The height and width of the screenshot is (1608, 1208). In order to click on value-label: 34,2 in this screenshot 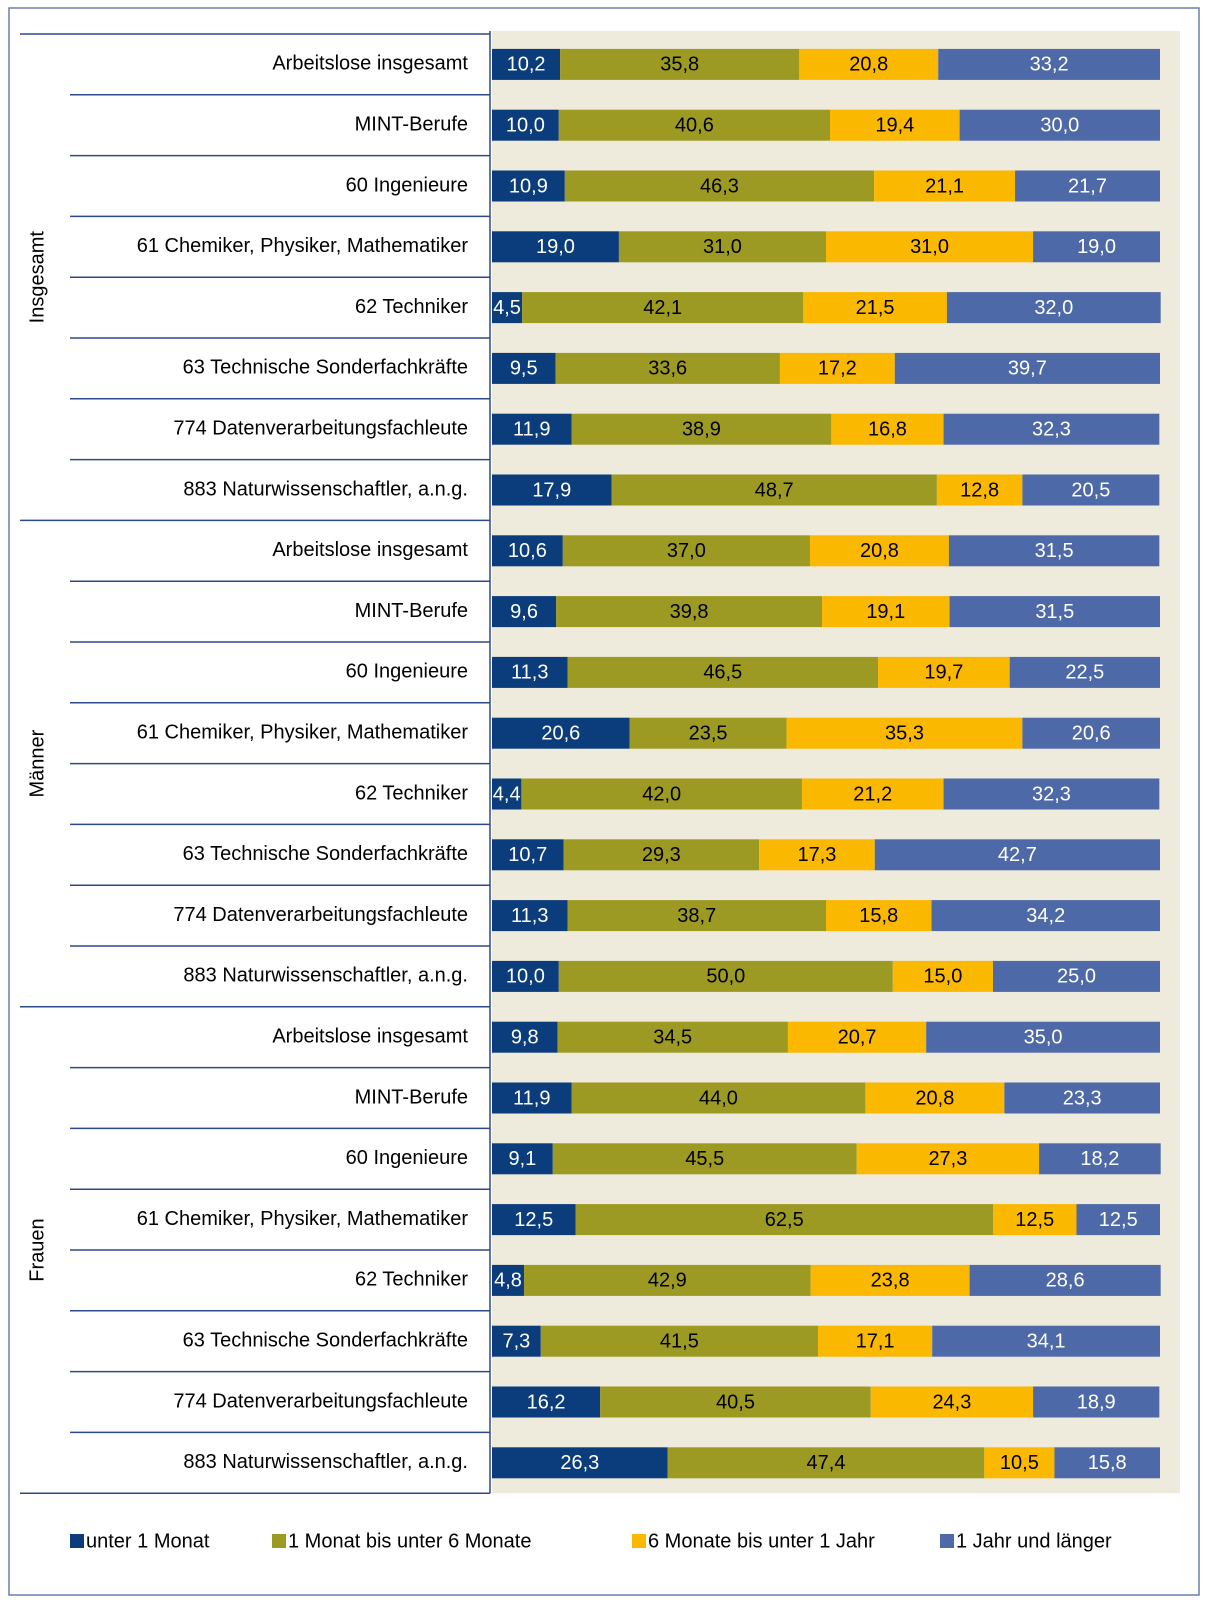, I will do `click(1045, 916)`.